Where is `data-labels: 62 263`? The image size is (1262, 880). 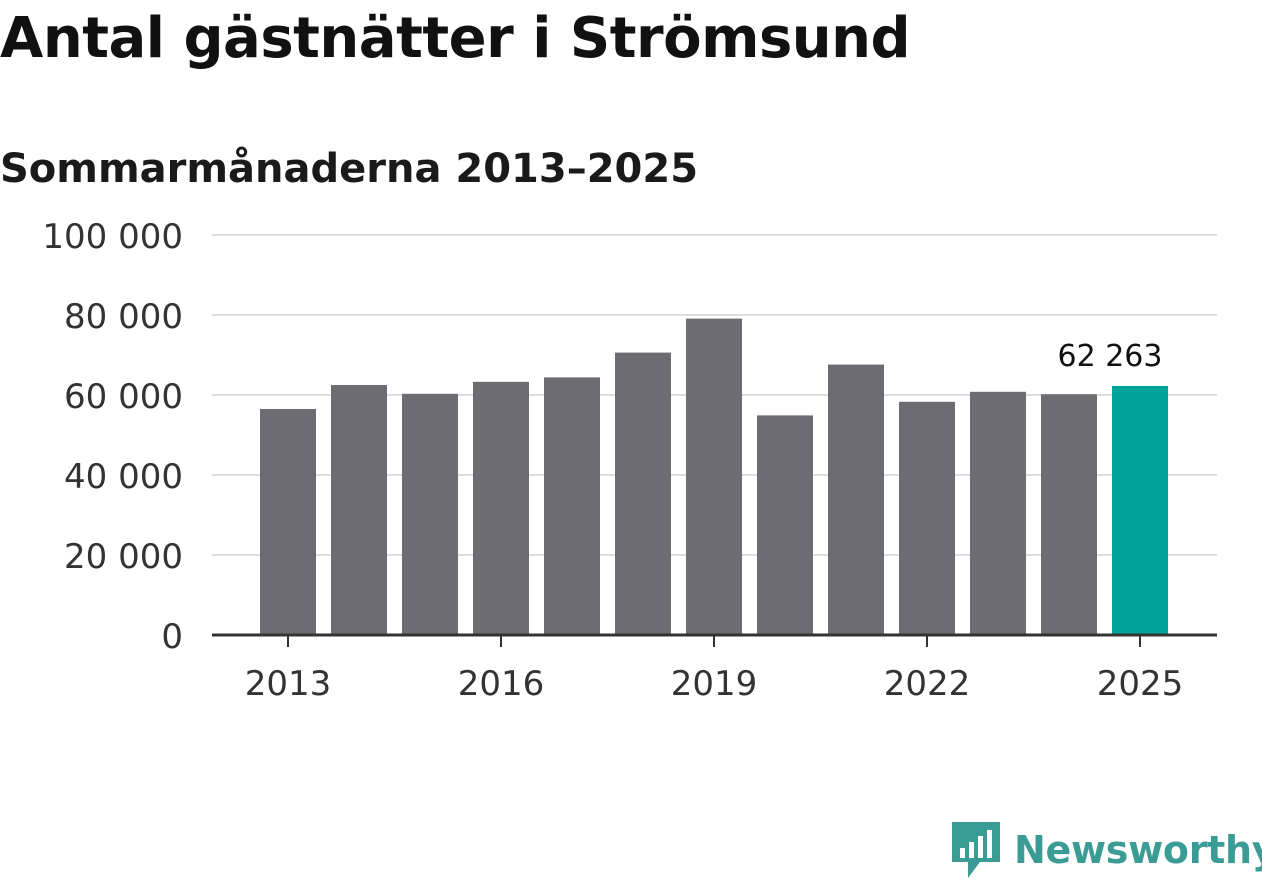
data-labels: 62 263 is located at coordinates (1110, 356).